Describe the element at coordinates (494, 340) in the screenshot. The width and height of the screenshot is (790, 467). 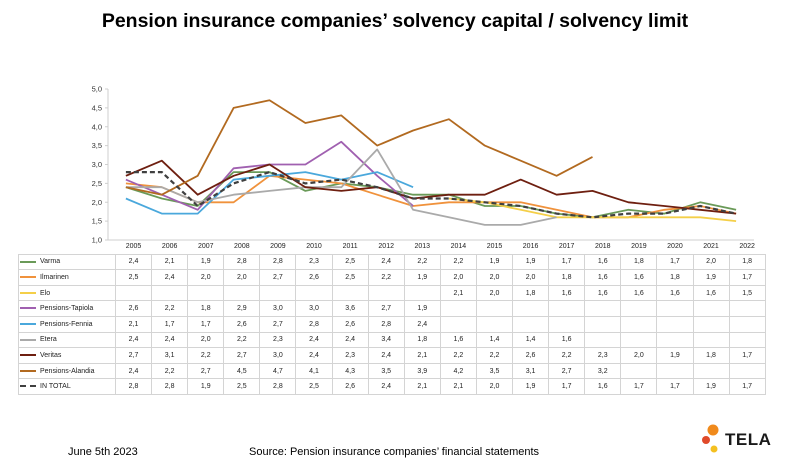
I see `data-label: 1,4` at that location.